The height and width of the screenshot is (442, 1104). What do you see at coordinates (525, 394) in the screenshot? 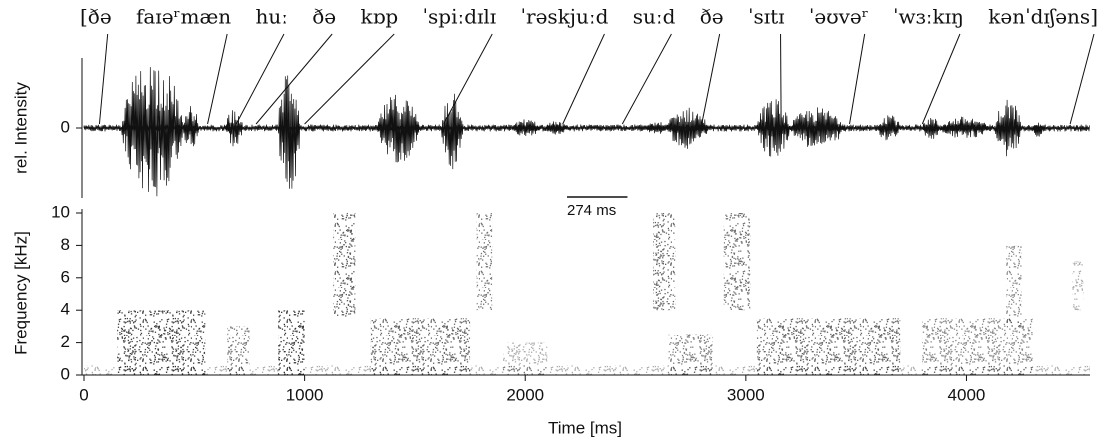
I see `x-tick-label: 2000` at bounding box center [525, 394].